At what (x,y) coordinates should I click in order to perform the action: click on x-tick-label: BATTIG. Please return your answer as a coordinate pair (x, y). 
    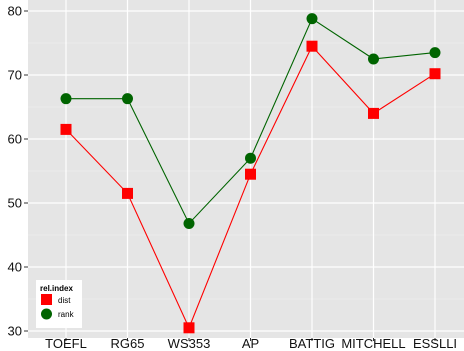
    Looking at the image, I should click on (312, 343).